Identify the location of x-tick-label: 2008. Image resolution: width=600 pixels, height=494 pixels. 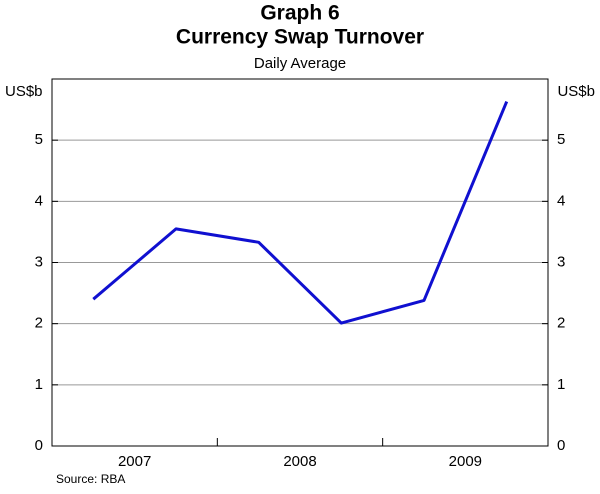
(299, 461).